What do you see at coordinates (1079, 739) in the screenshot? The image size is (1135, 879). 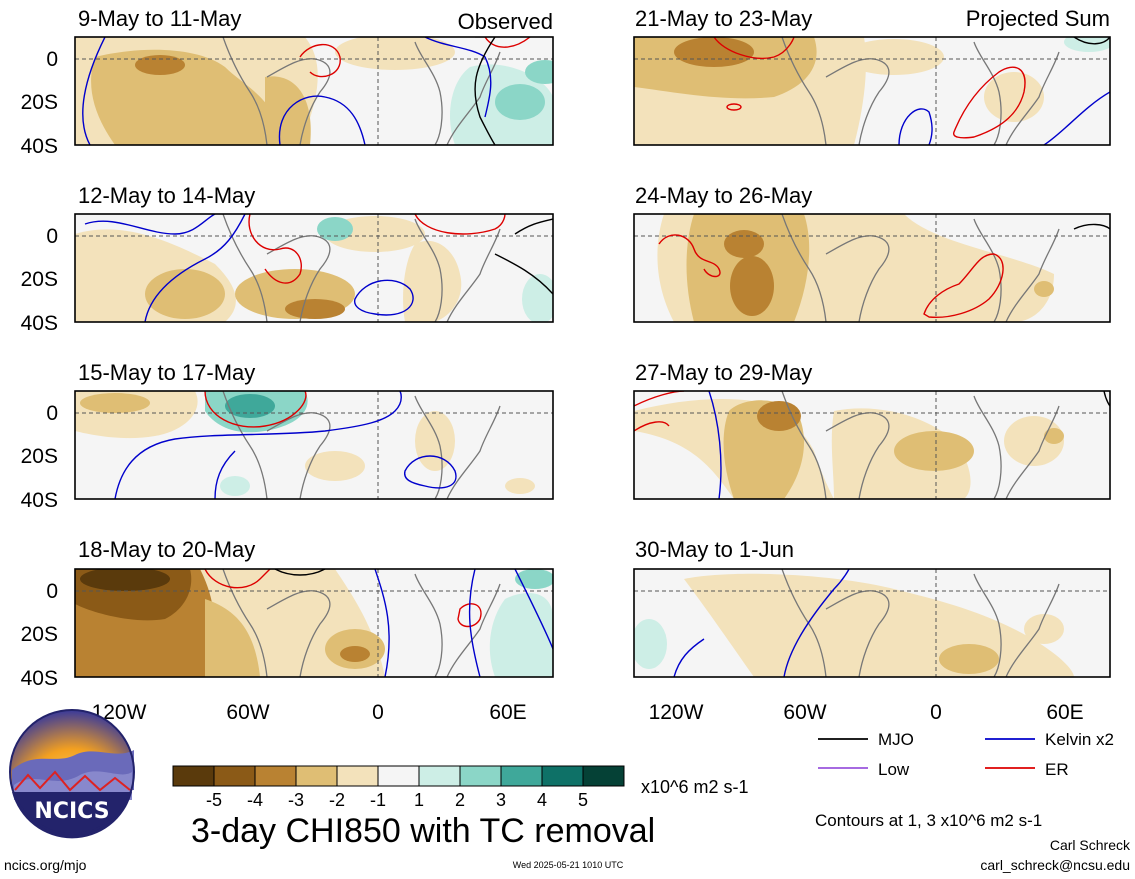 I see `legend-label-kelvin: Kelvin x2` at bounding box center [1079, 739].